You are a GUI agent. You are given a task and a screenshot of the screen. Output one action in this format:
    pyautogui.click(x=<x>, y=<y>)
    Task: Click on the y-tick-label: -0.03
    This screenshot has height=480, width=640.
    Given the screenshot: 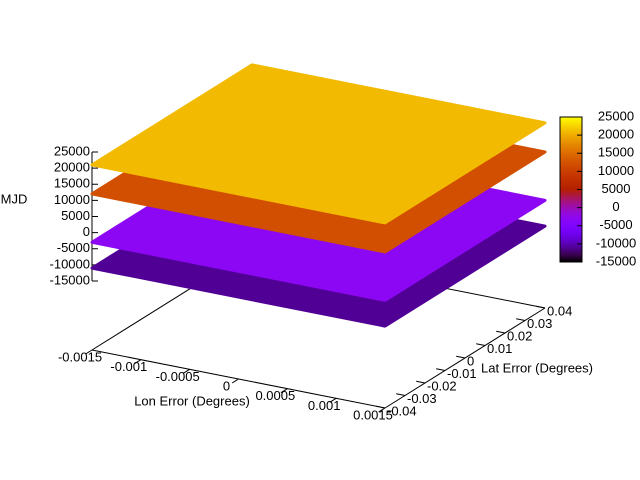 What is the action you would take?
    pyautogui.click(x=422, y=398)
    